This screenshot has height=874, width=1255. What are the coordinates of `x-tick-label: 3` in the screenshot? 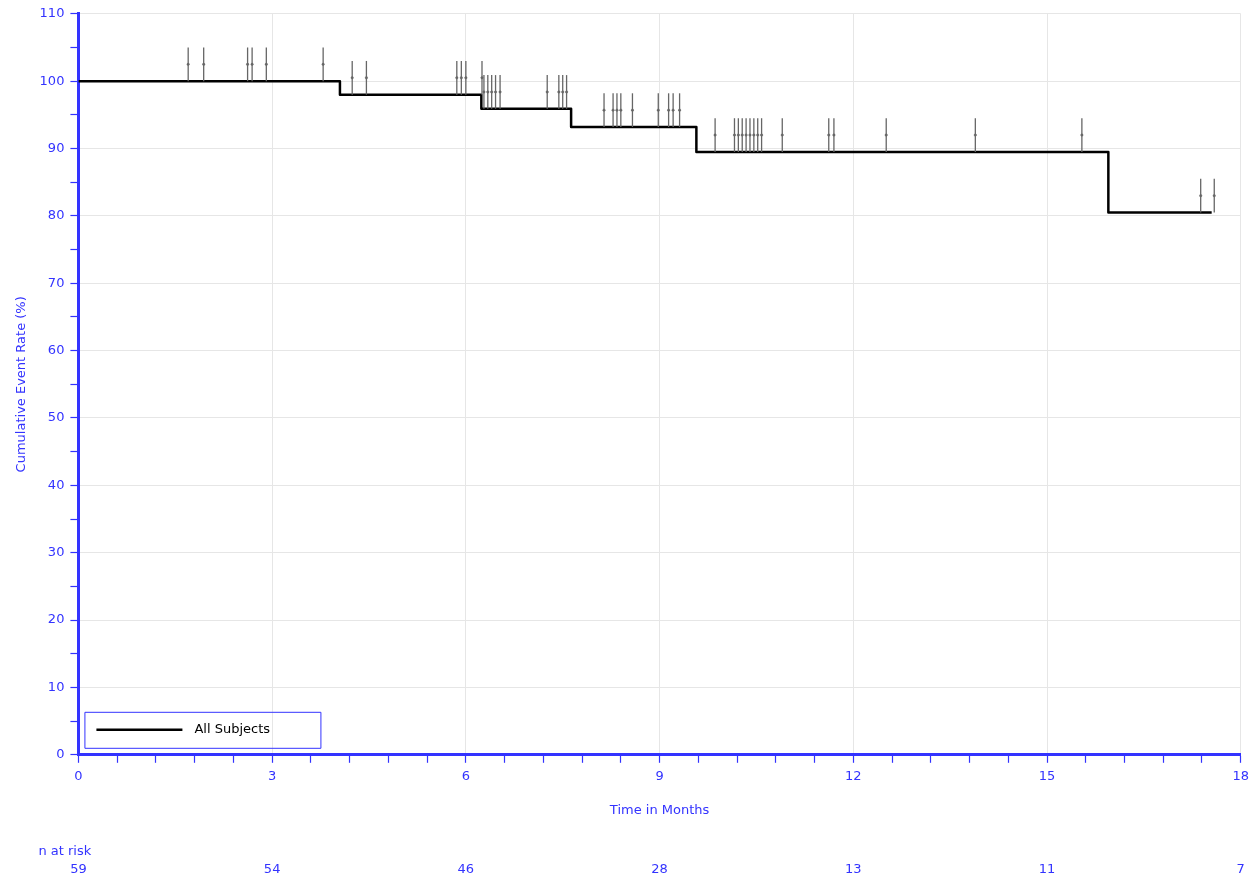 It's located at (272, 775).